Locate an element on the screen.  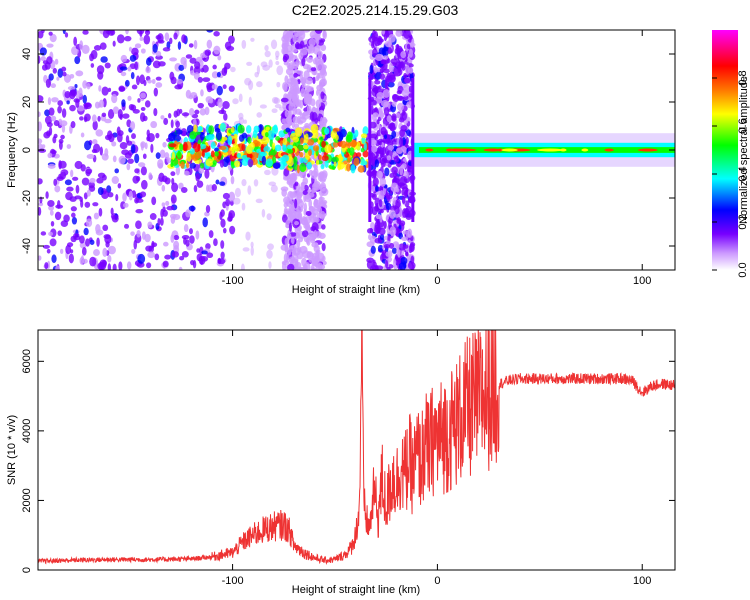
spectrogram-burst is located at coordinates (370, 150).